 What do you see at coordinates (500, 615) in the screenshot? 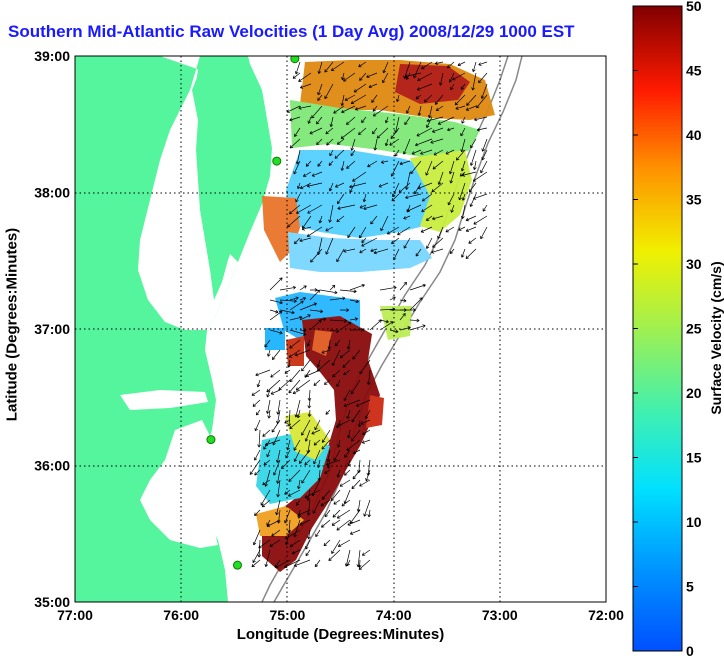
I see `x-tick-label: 73:00` at bounding box center [500, 615].